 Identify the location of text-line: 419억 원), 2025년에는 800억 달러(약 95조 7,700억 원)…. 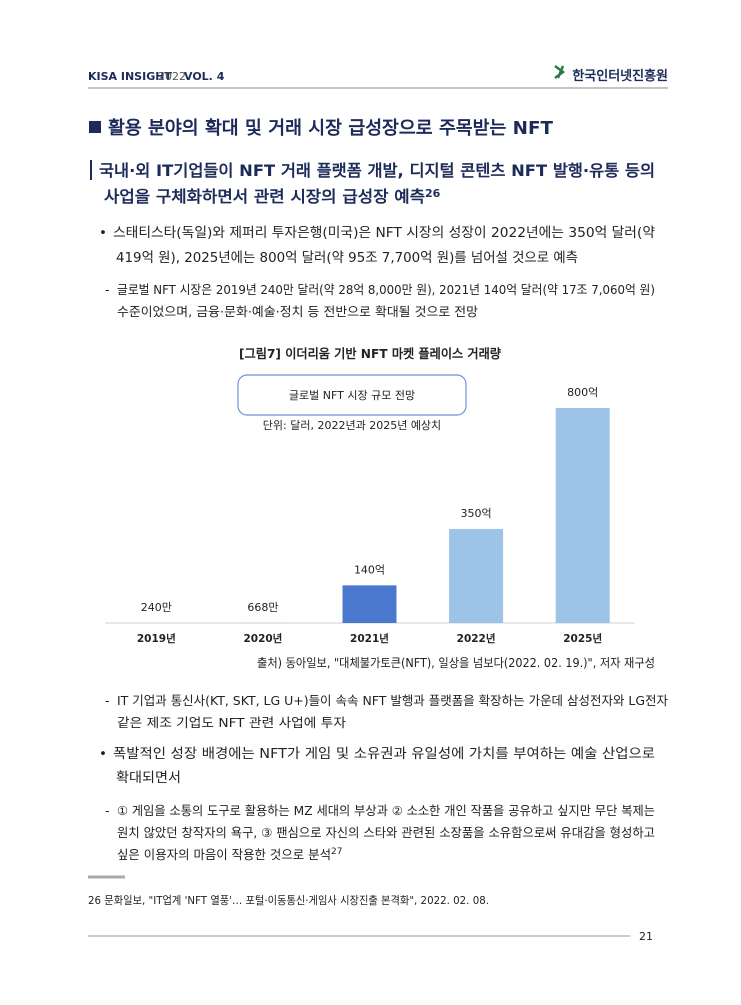
(347, 258).